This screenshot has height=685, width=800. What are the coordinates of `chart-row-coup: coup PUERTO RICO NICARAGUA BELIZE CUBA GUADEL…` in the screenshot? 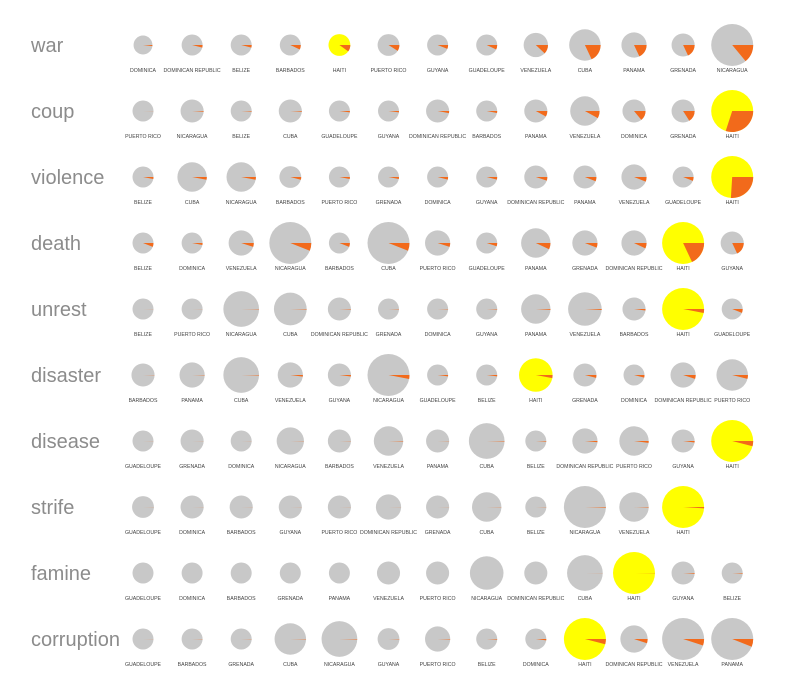 It's located at (392, 115).